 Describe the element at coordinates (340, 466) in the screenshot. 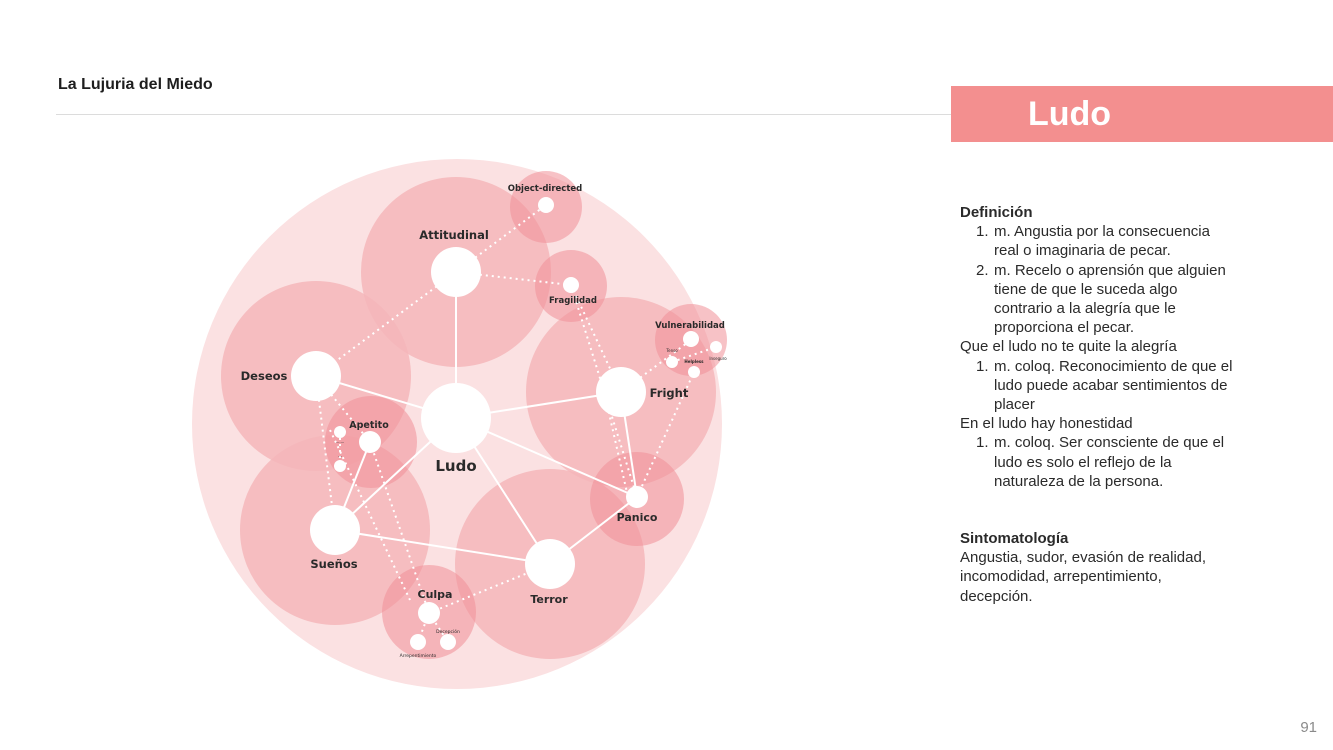

I see `node-apetito-sub-b` at that location.